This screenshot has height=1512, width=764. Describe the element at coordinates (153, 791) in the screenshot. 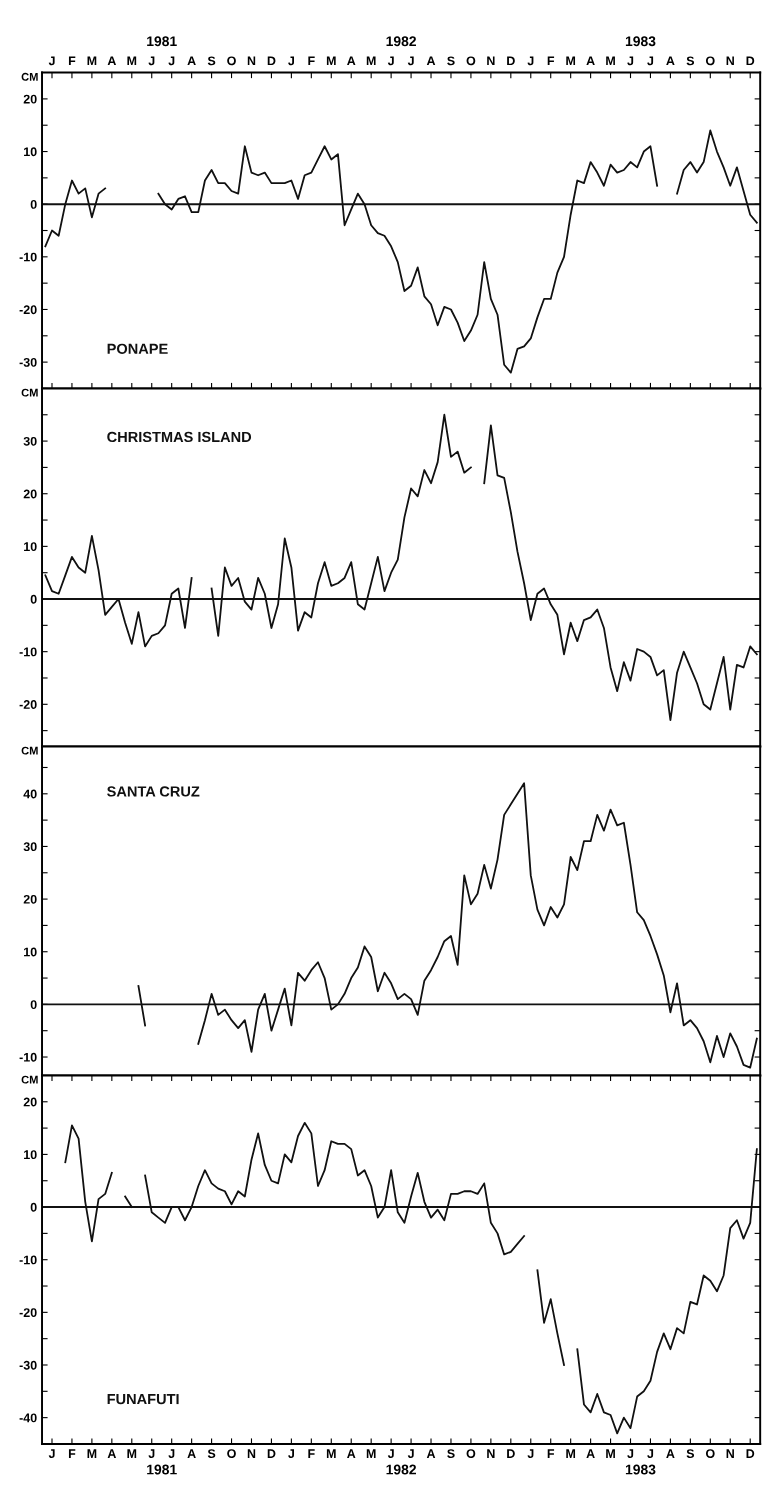

I see `text: SANTA CRUZ` at that location.